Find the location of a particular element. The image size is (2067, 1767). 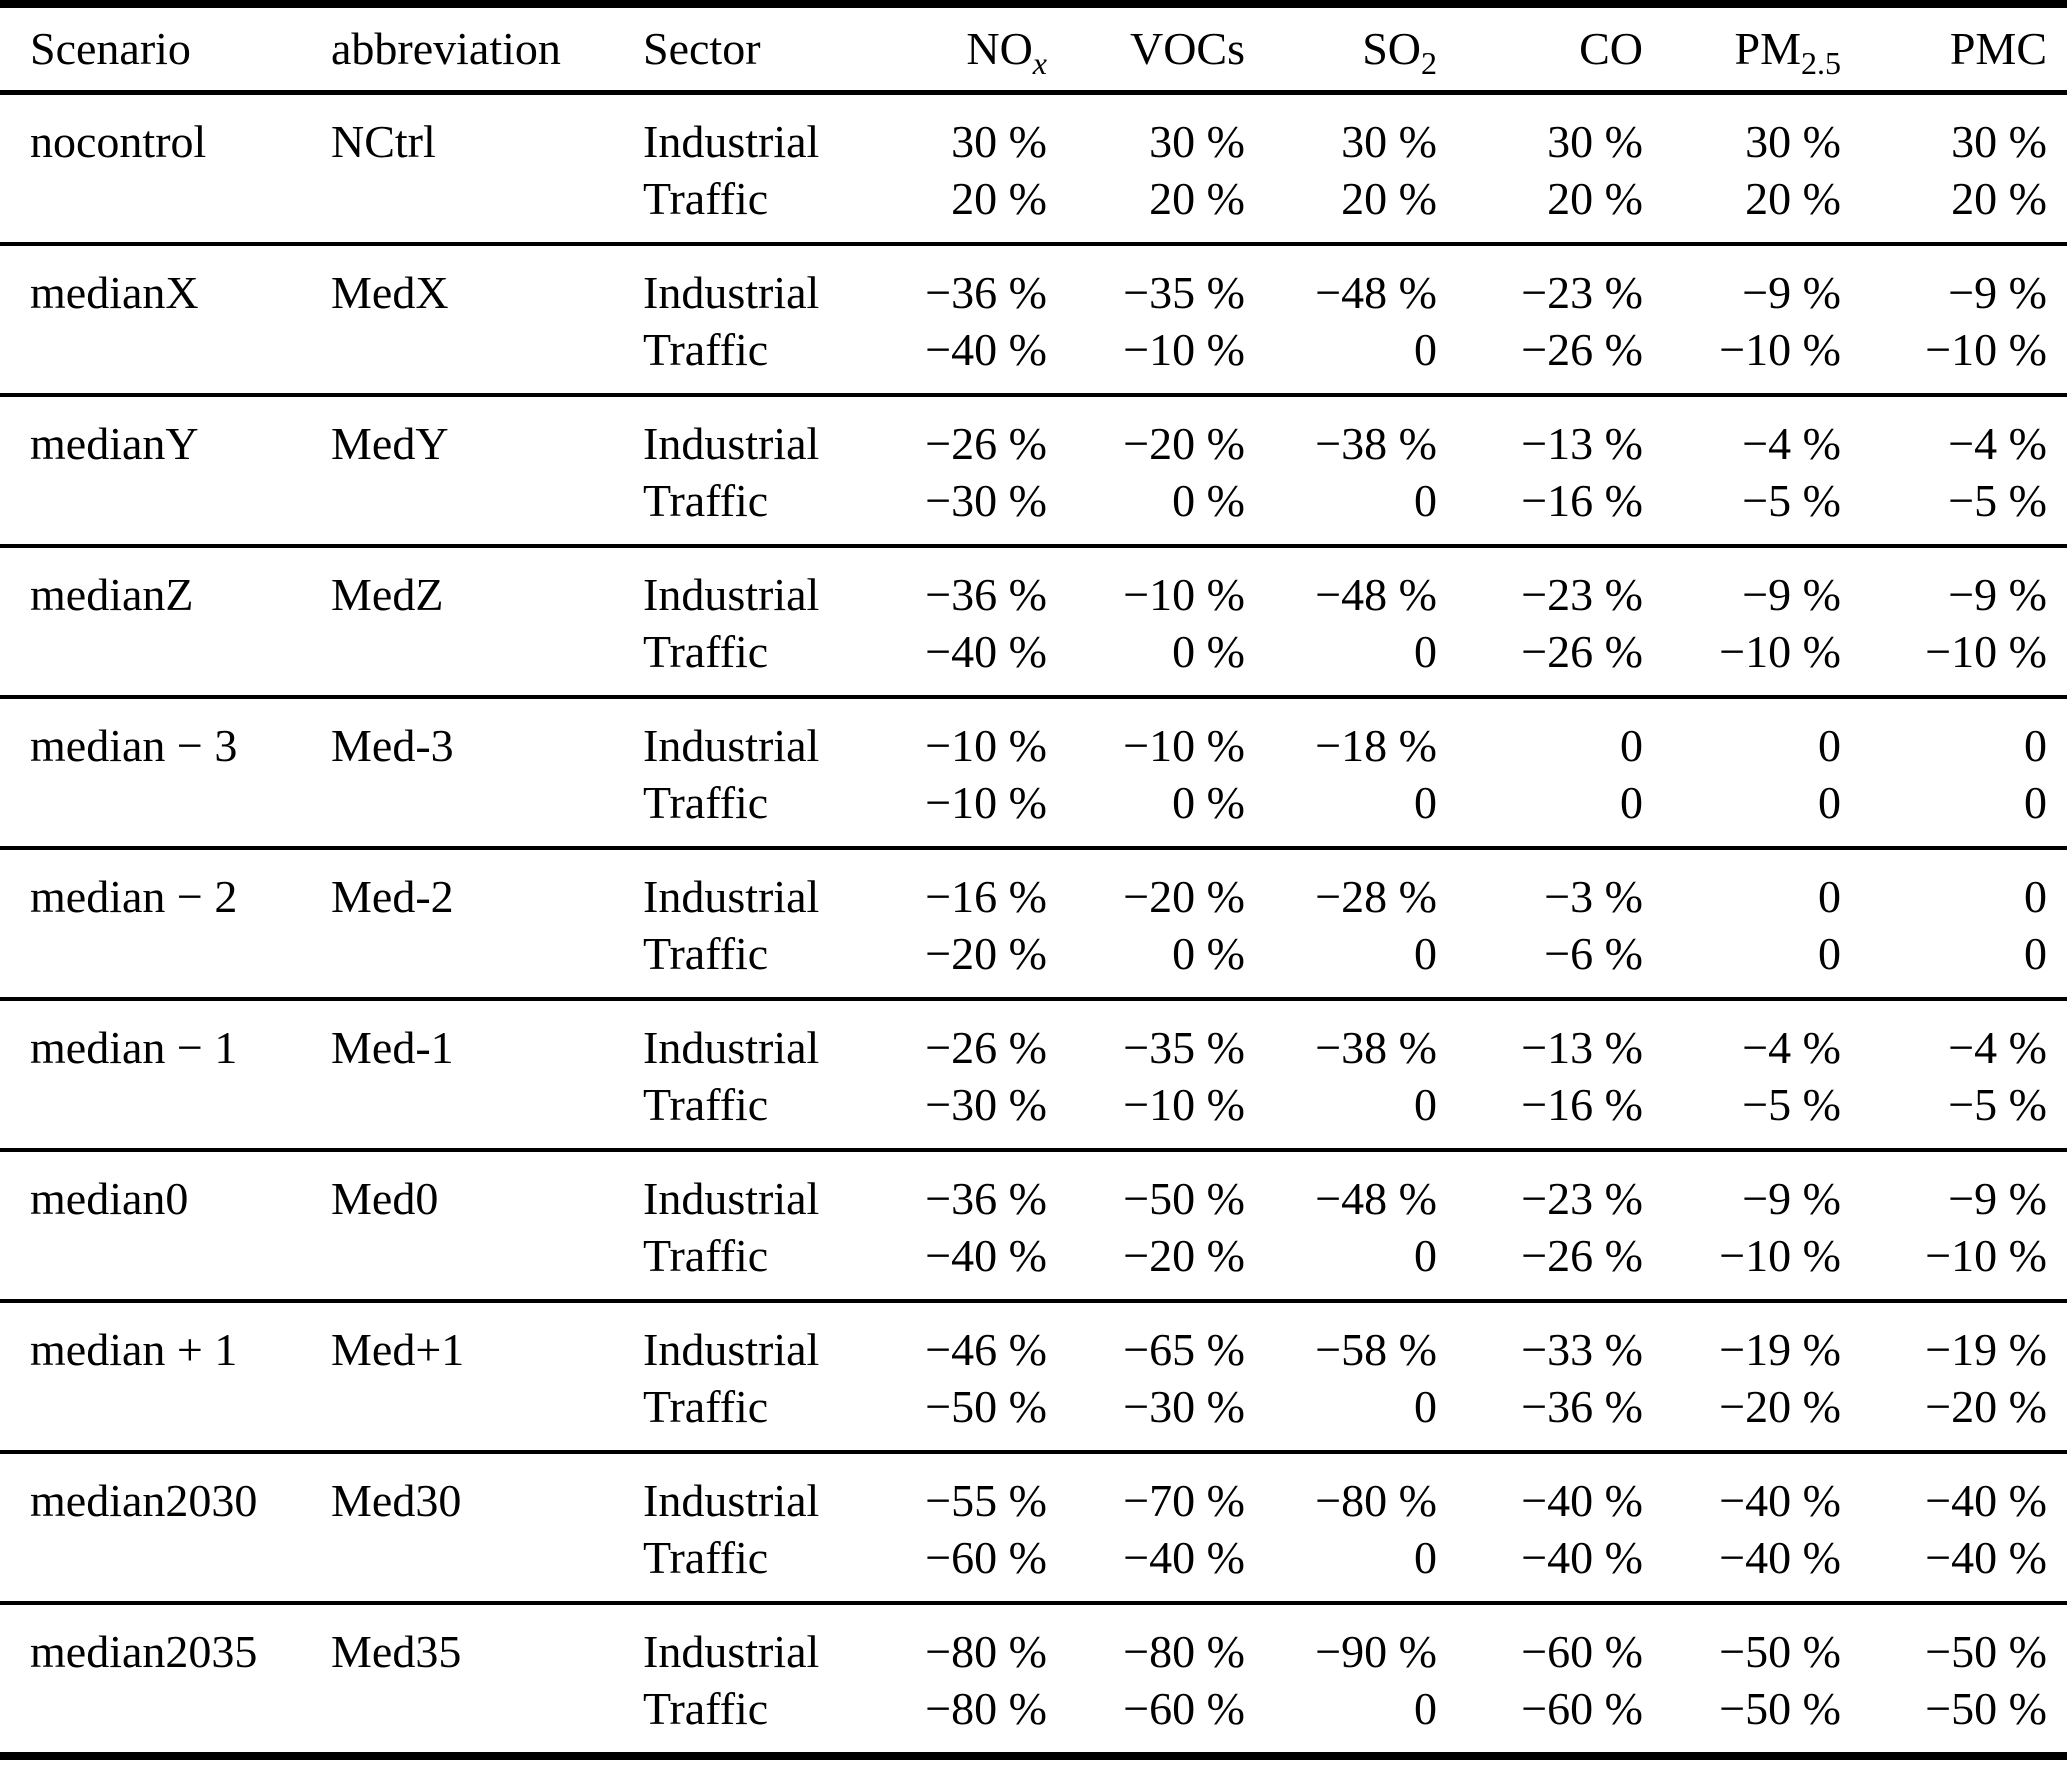

value-cell-so2: 20 % is located at coordinates (1389, 198).